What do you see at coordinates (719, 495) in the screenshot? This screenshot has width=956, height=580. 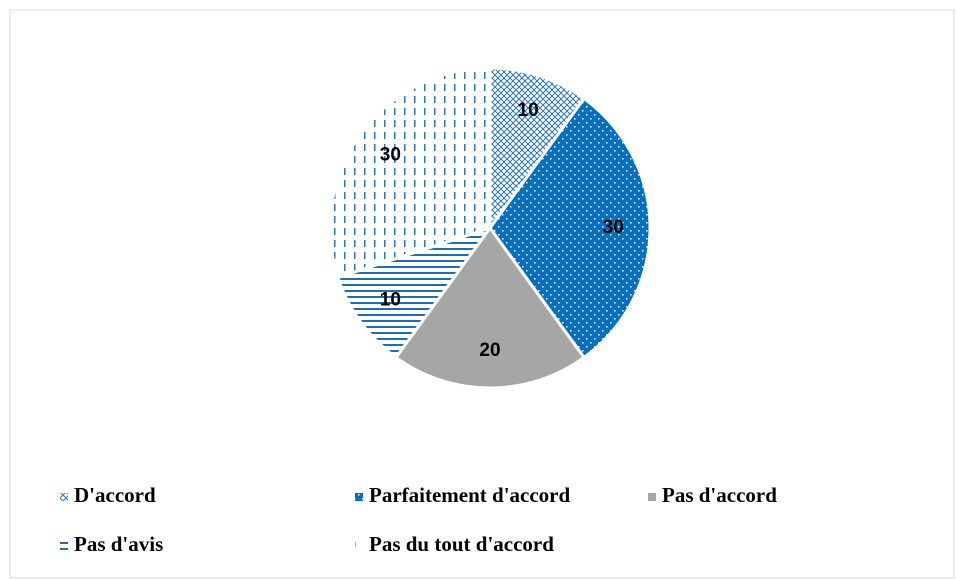 I see `legend-label: Pas d'accord` at bounding box center [719, 495].